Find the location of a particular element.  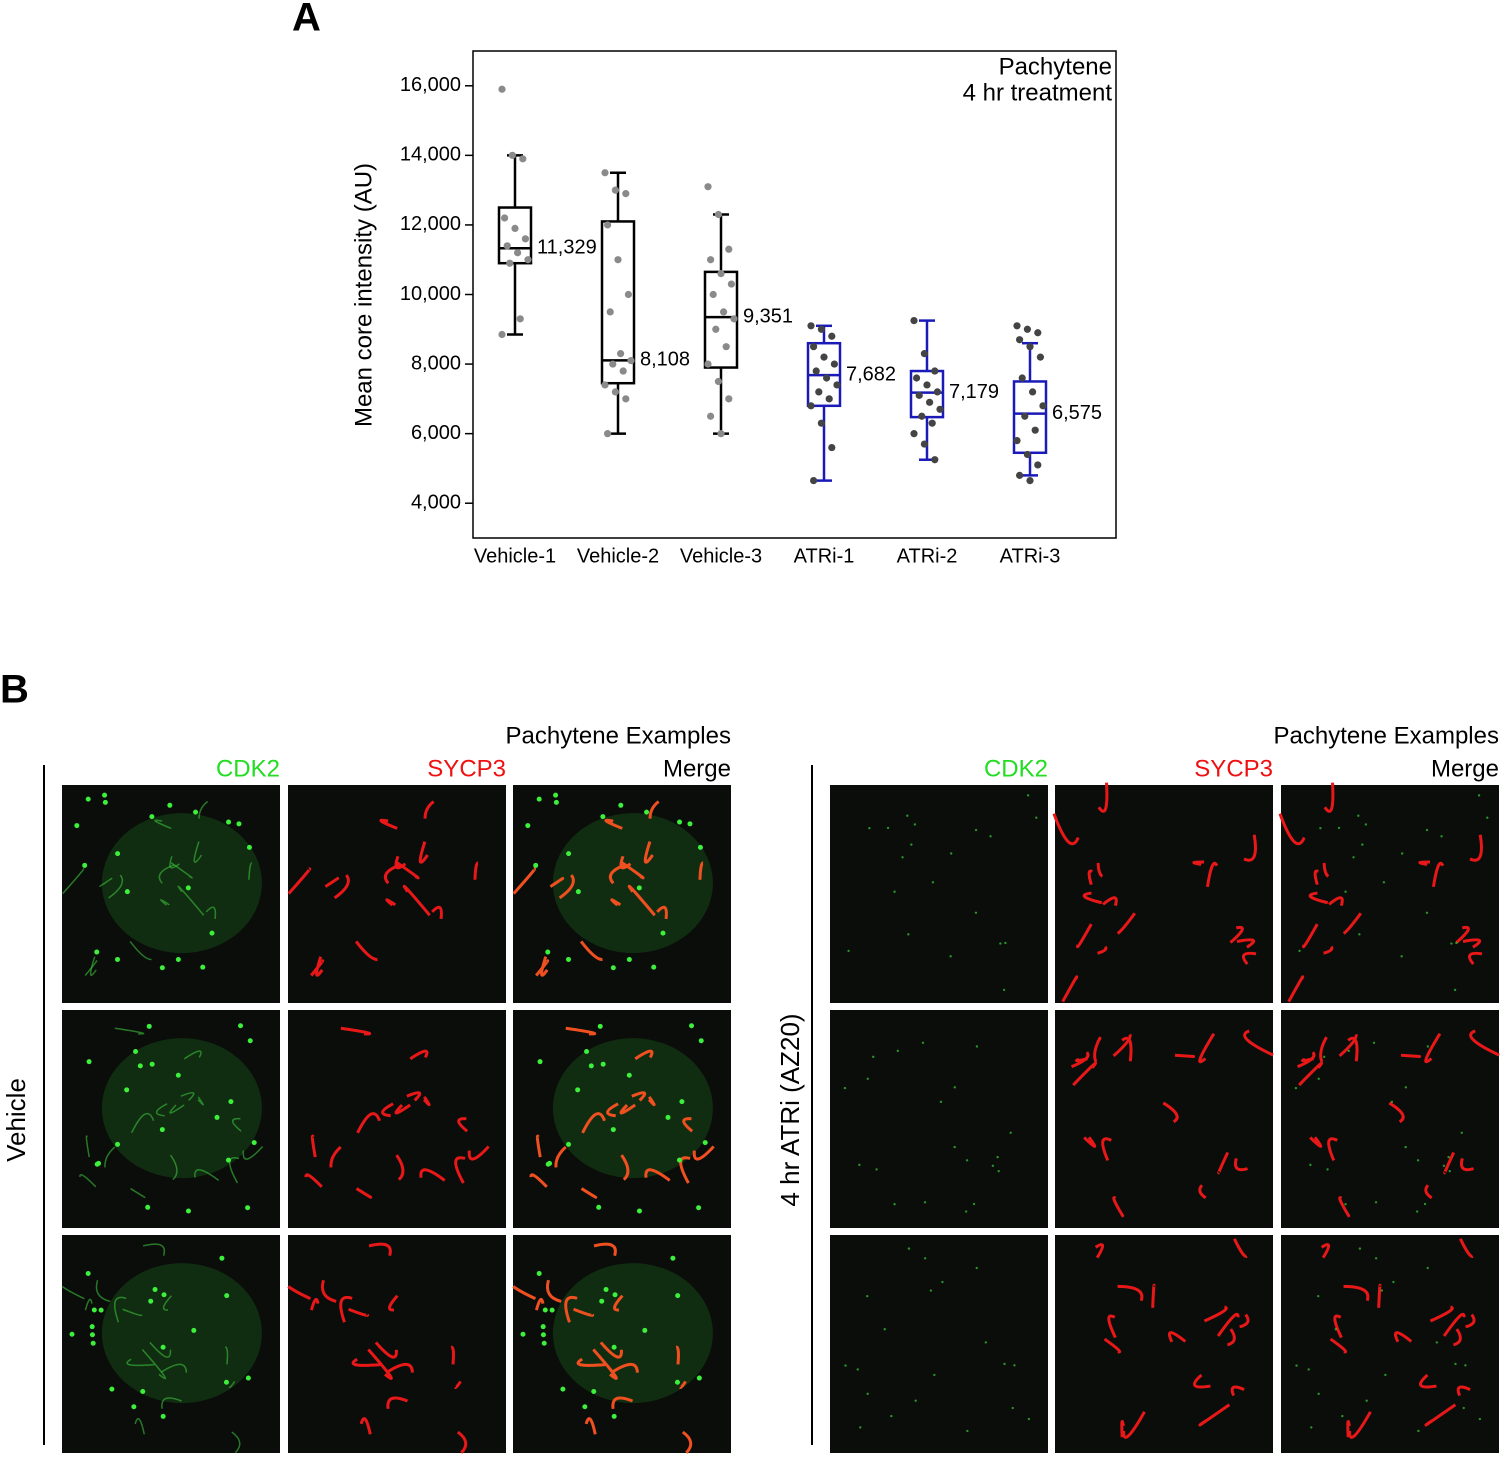

annotation: Pachytene is located at coordinates (1055, 66).